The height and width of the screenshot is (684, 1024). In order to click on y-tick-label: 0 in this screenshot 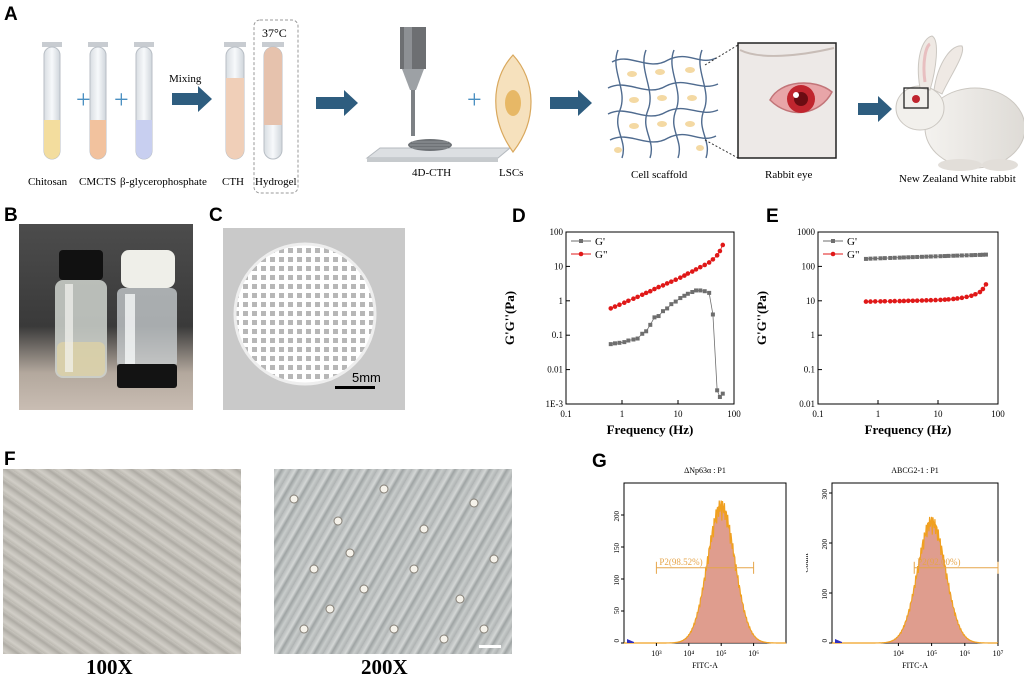, I will do `click(825, 641)`.